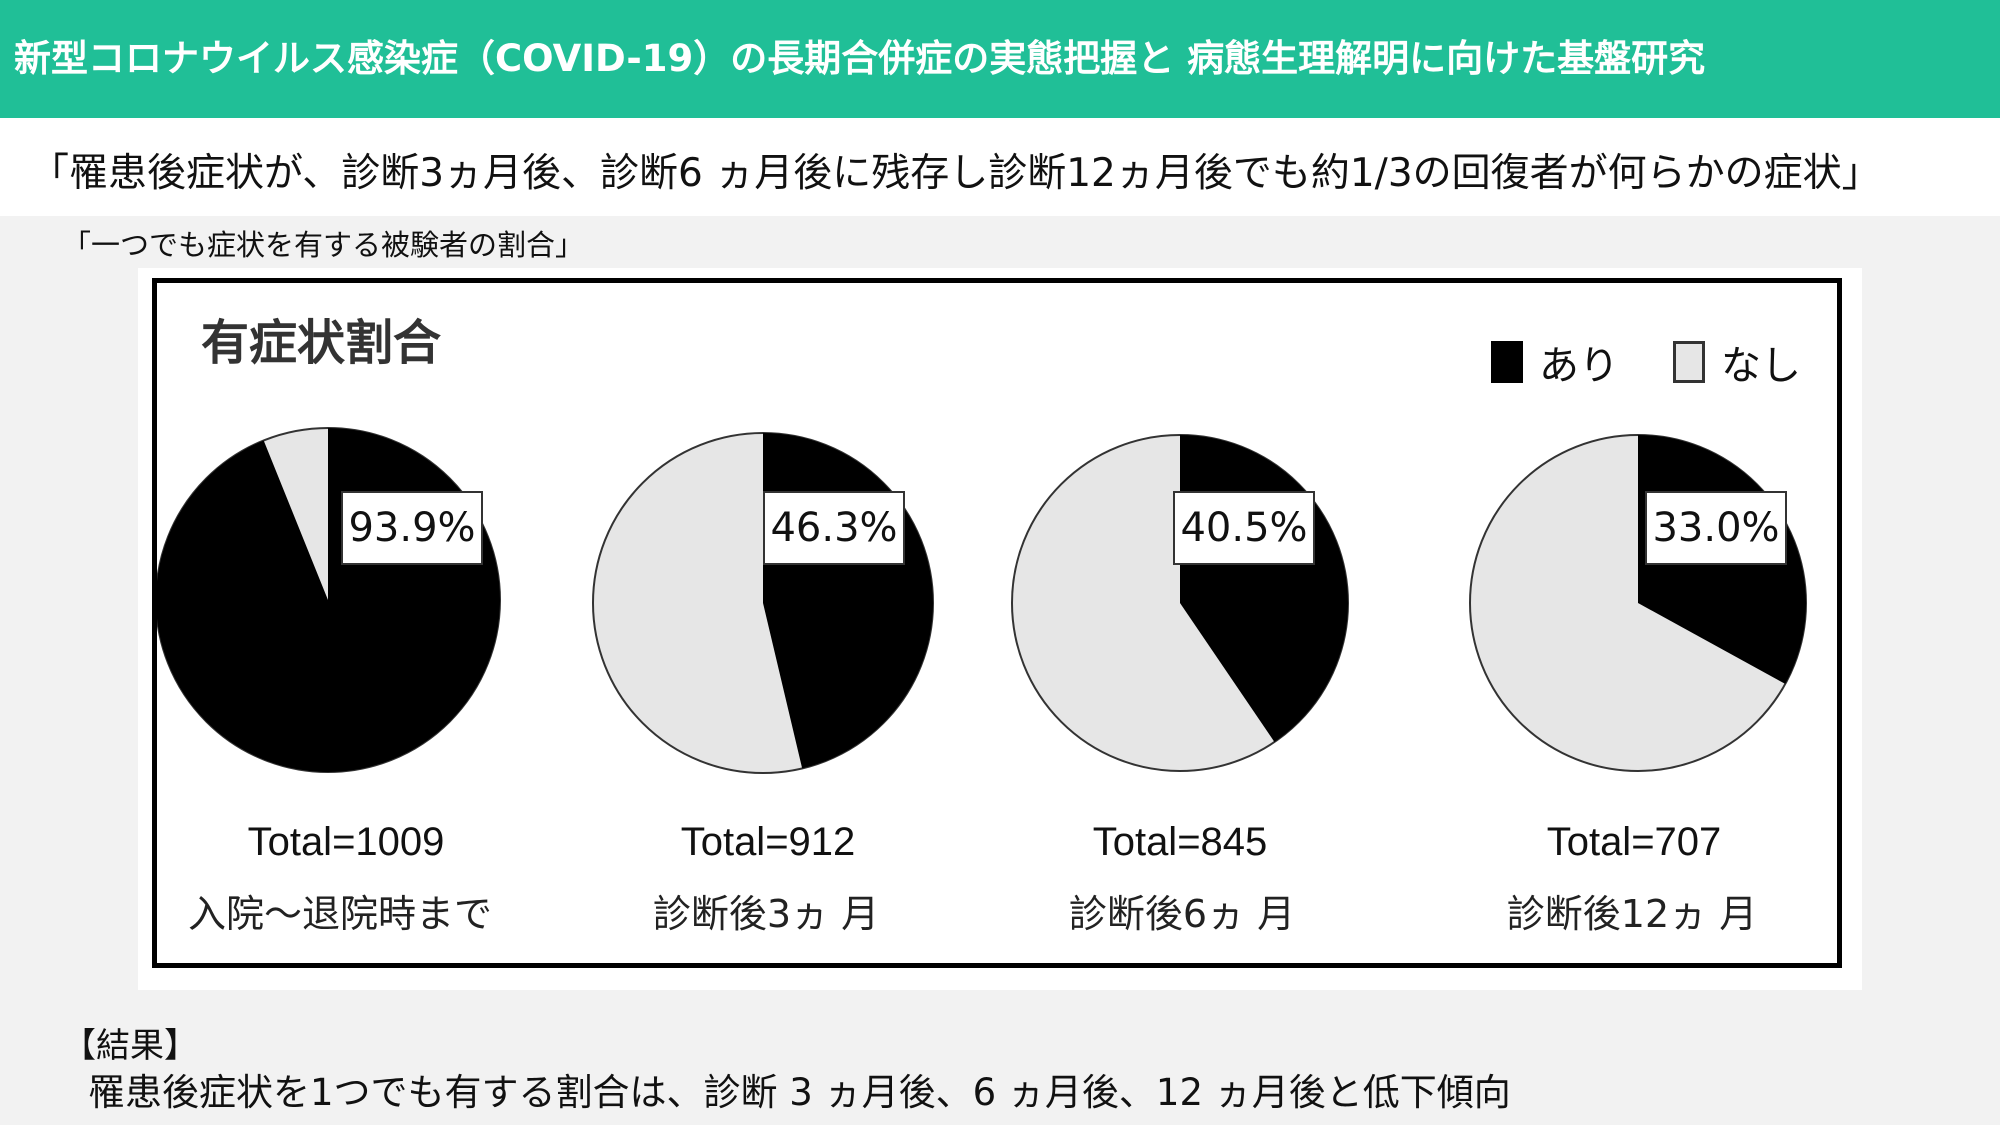 The width and height of the screenshot is (2000, 1125). What do you see at coordinates (340, 914) in the screenshot?
I see `period-label: 入院～退院時まで` at bounding box center [340, 914].